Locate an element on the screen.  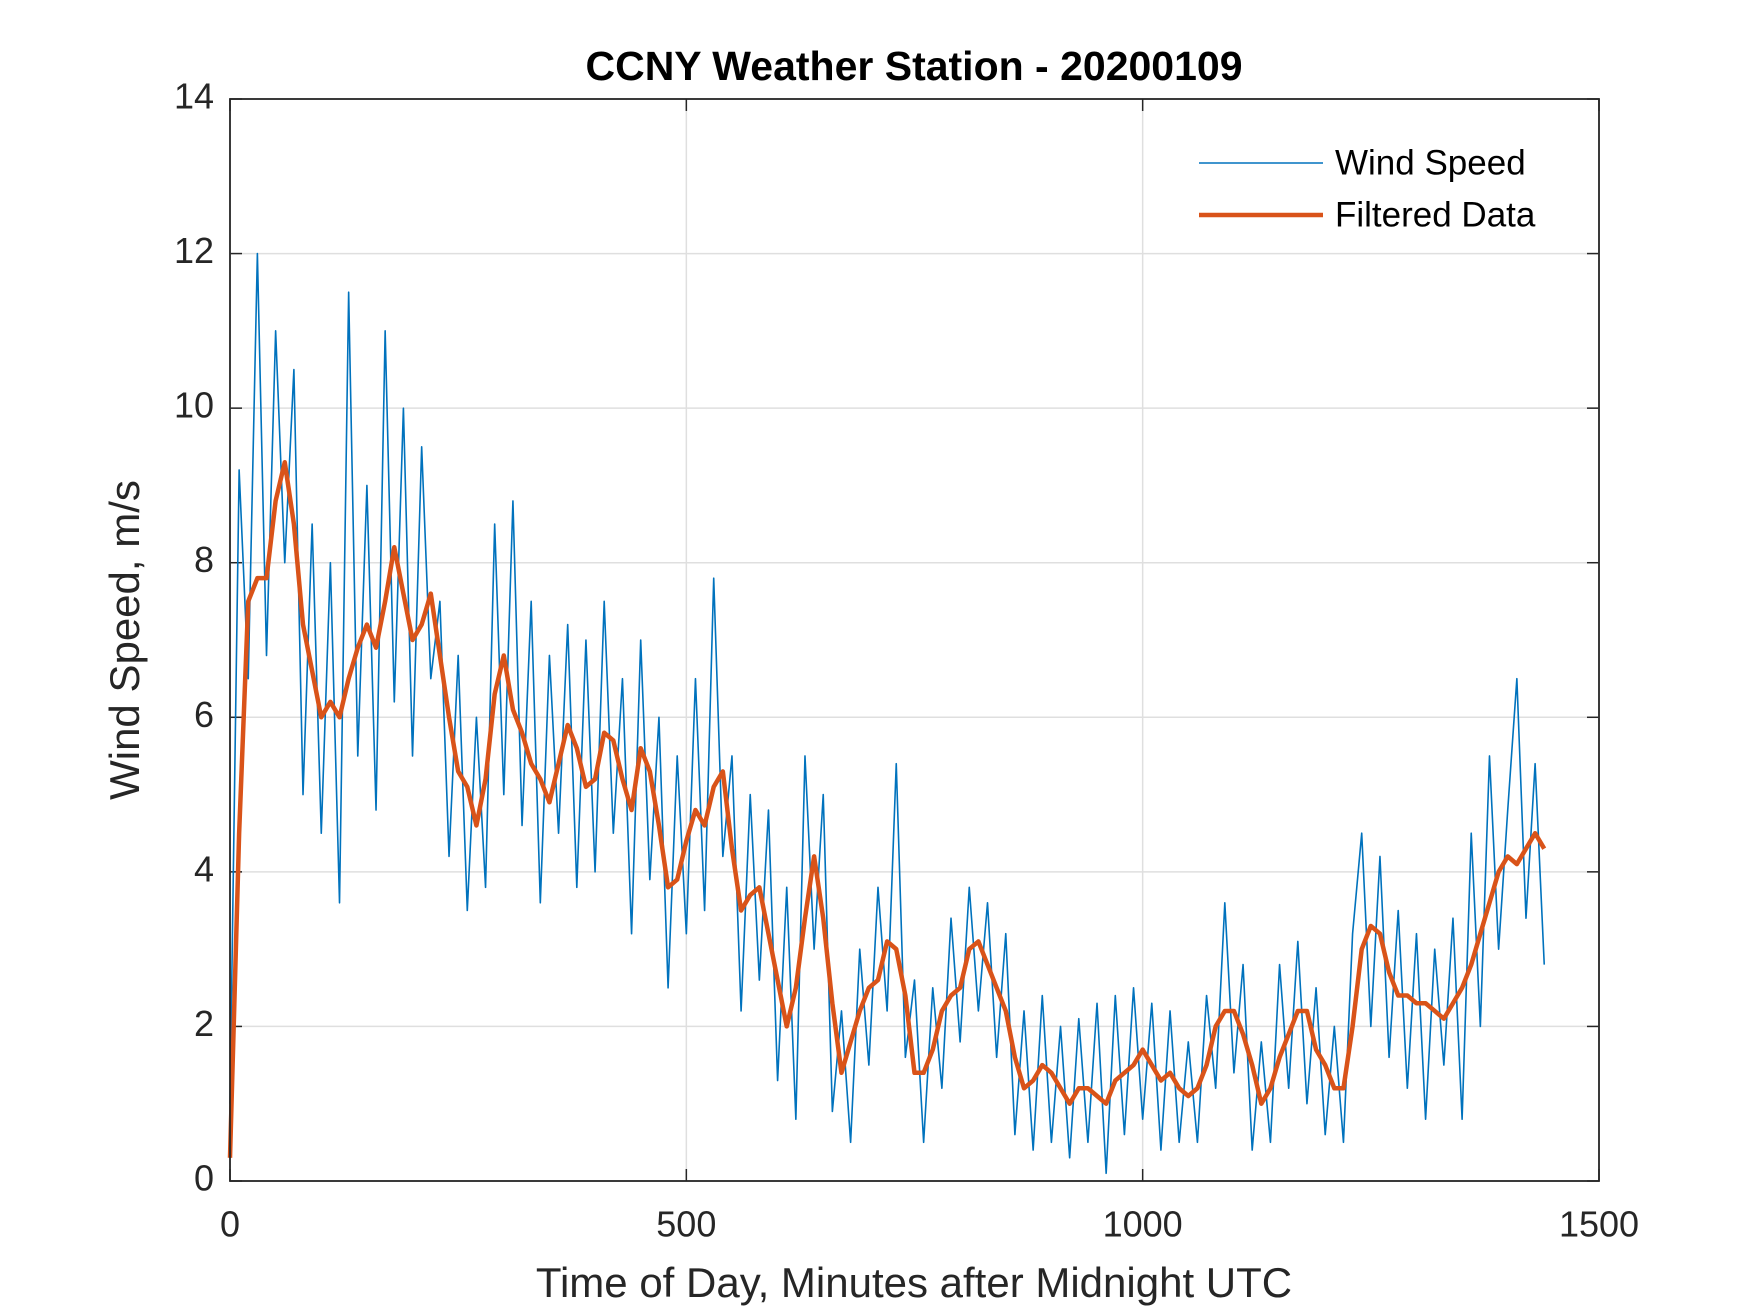
y-tick-label: 14 is located at coordinates (194, 96).